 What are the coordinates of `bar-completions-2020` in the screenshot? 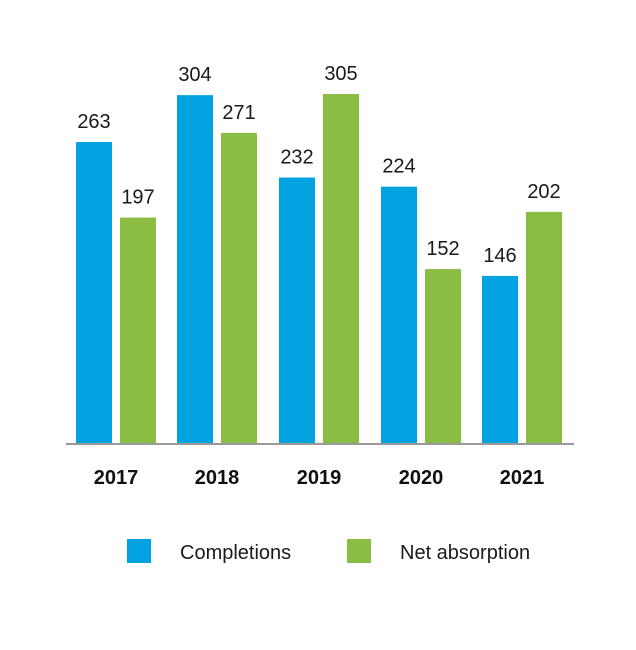 It's located at (399, 314).